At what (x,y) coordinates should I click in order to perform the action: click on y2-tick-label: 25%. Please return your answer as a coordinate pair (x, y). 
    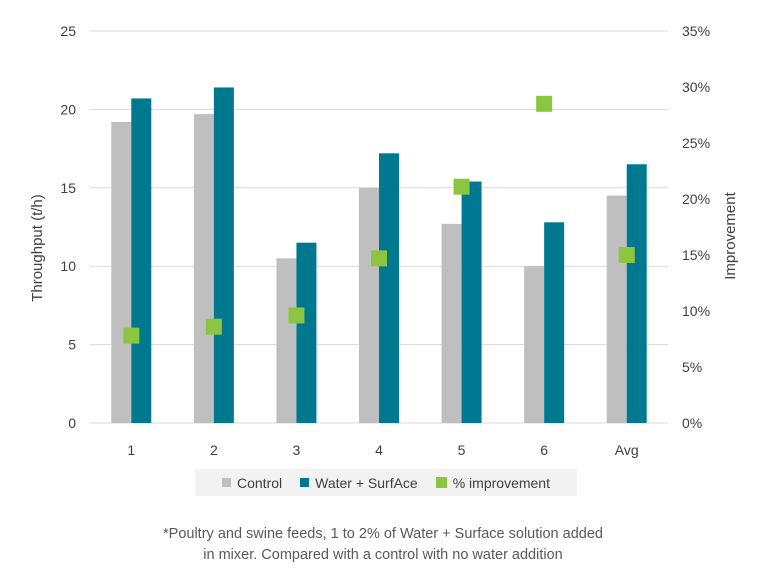
    Looking at the image, I should click on (696, 143).